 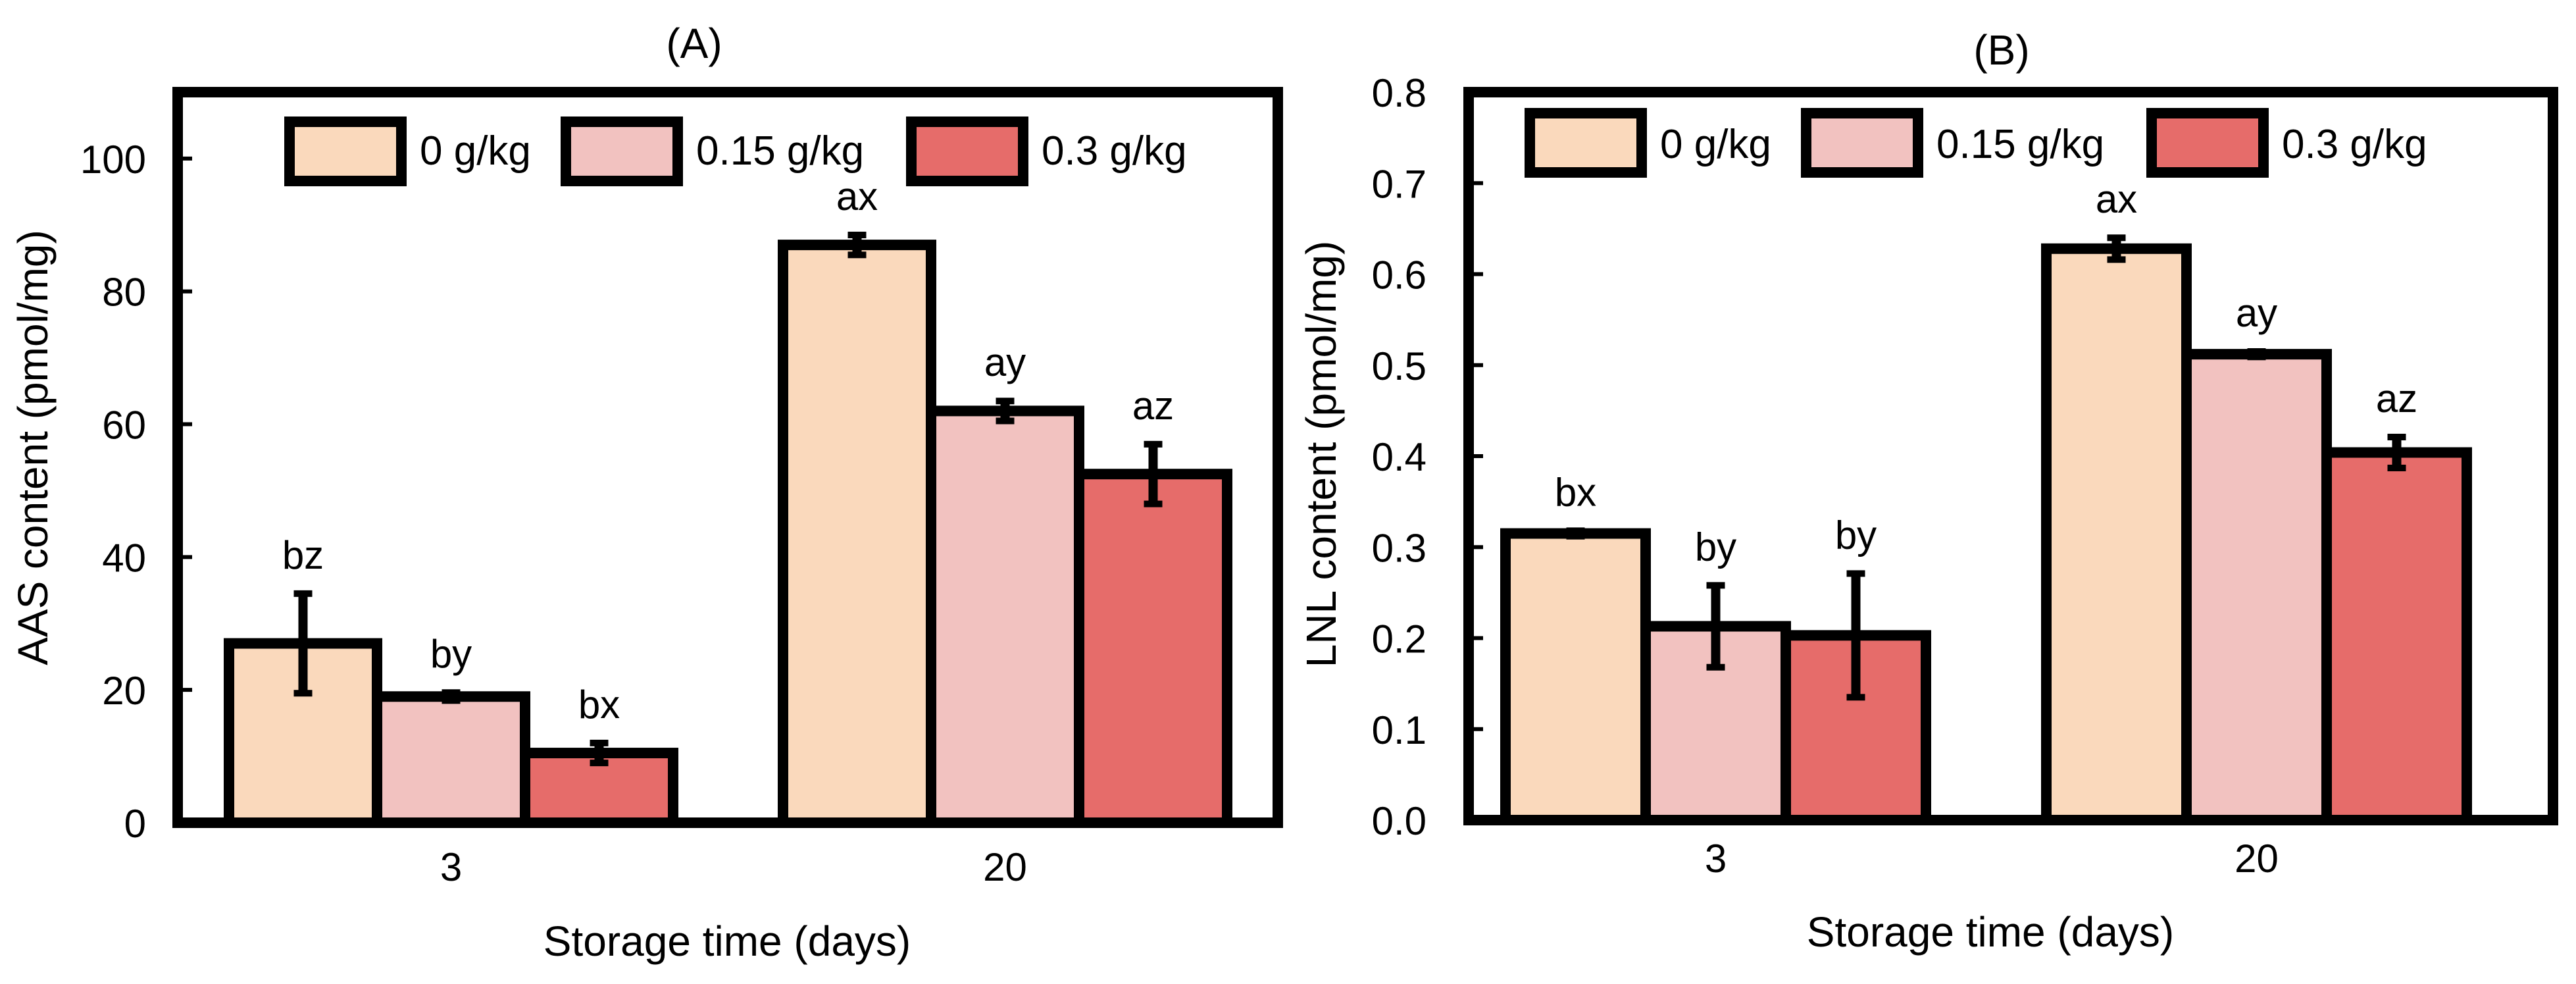 What do you see at coordinates (113, 160) in the screenshot?
I see `y-tick-label: 100` at bounding box center [113, 160].